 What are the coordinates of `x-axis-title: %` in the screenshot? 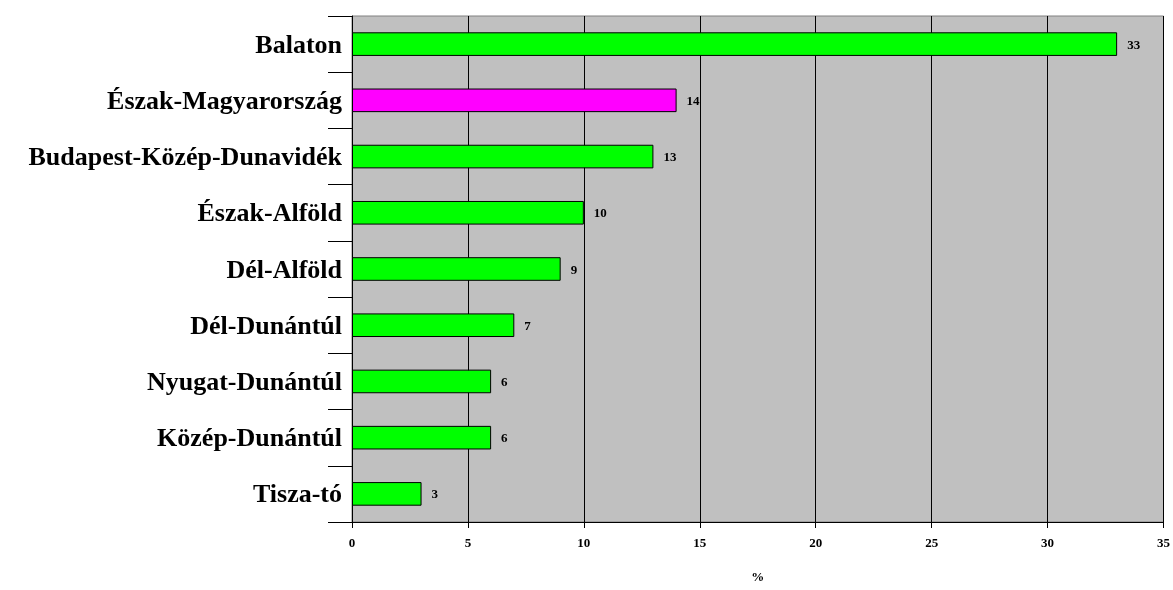 It's located at (758, 576).